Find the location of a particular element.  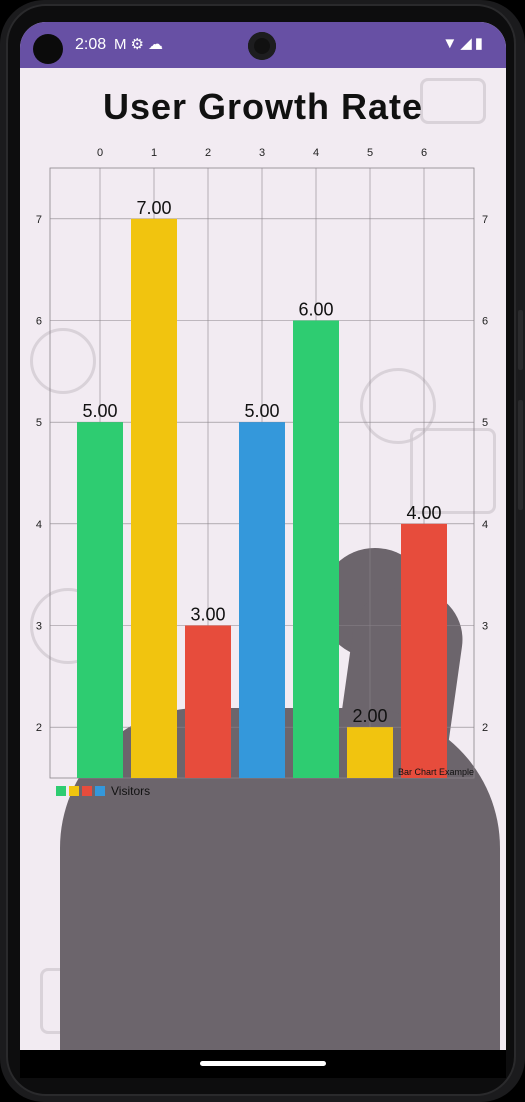

bar-value-label: 7.00 is located at coordinates (153, 208).